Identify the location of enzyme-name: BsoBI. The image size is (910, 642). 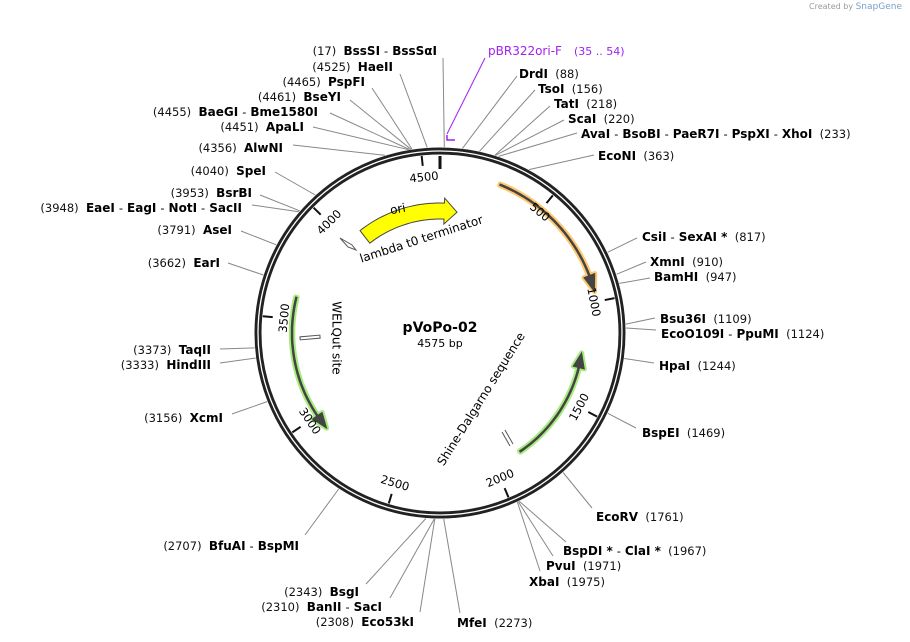
(641, 134).